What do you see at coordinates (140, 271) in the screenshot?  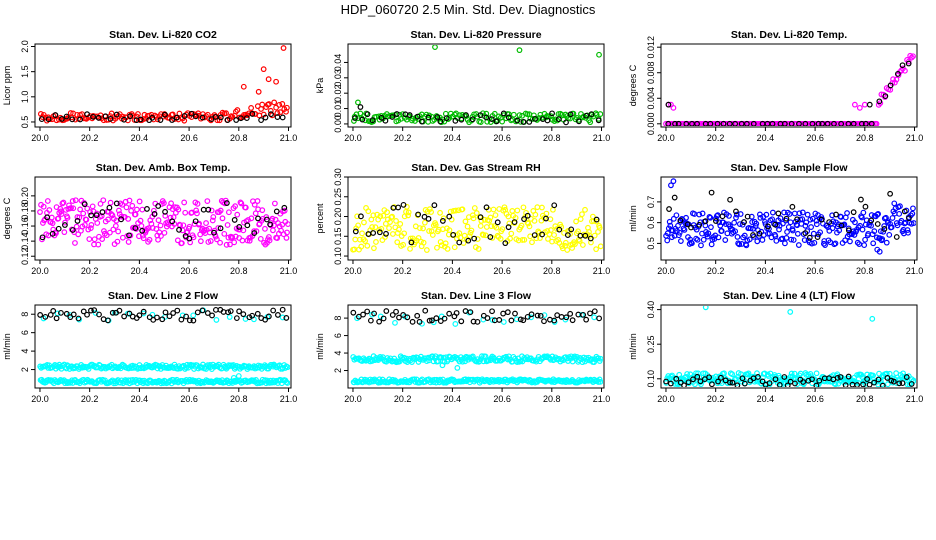 I see `x-tick-label: 20.4` at bounding box center [140, 271].